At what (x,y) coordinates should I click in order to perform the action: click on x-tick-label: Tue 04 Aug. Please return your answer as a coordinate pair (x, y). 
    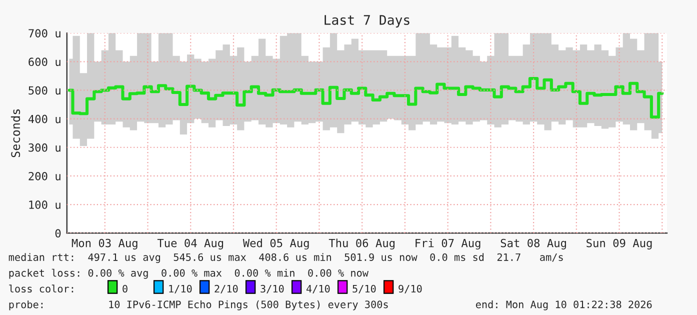
    Looking at the image, I should click on (190, 244).